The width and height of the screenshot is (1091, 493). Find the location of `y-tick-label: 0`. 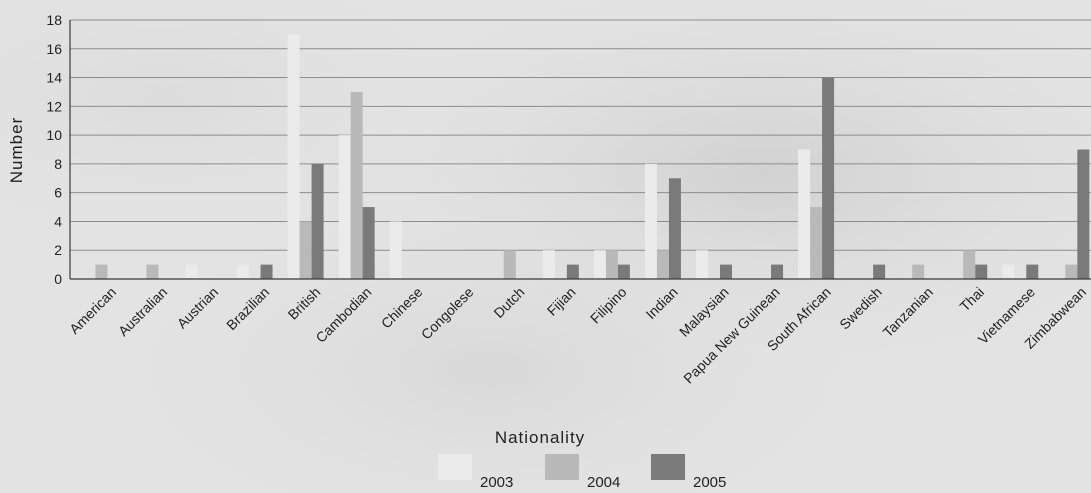

y-tick-label: 0 is located at coordinates (58, 279).